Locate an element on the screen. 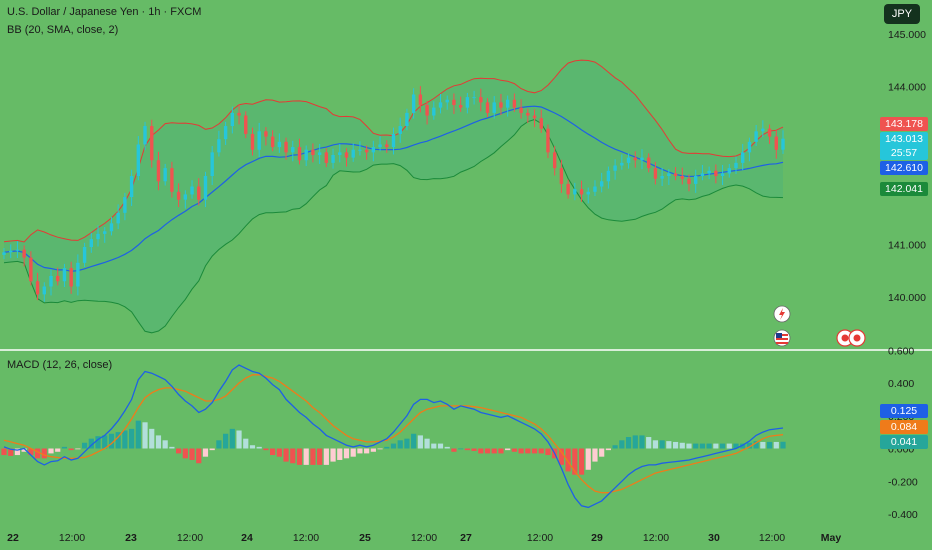 This screenshot has width=932, height=550. bb-basis-badge: 142.610 is located at coordinates (904, 168).